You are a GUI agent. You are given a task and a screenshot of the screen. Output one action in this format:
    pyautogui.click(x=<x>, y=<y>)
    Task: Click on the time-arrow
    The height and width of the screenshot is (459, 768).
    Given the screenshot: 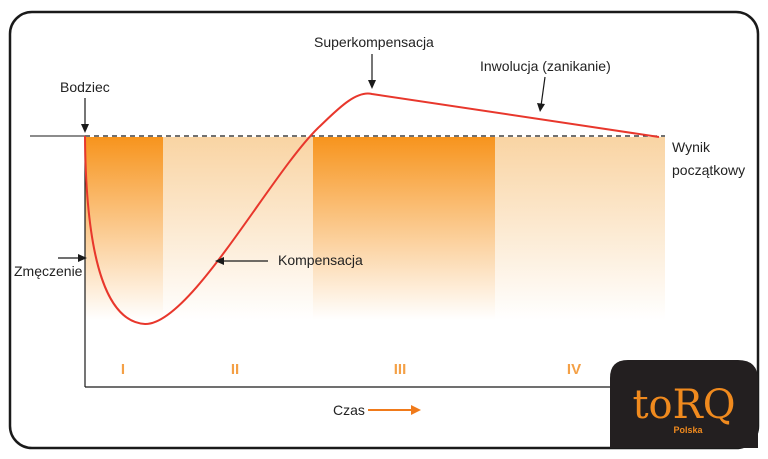 What is the action you would take?
    pyautogui.click(x=351, y=410)
    